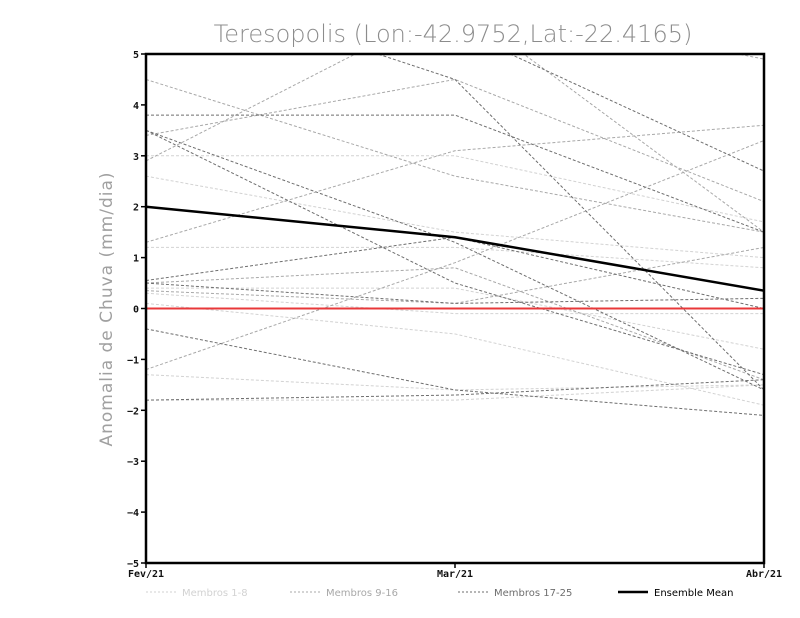 The image size is (800, 618). What do you see at coordinates (693, 593) in the screenshot?
I see `legend-label: Ensemble Mean` at bounding box center [693, 593].